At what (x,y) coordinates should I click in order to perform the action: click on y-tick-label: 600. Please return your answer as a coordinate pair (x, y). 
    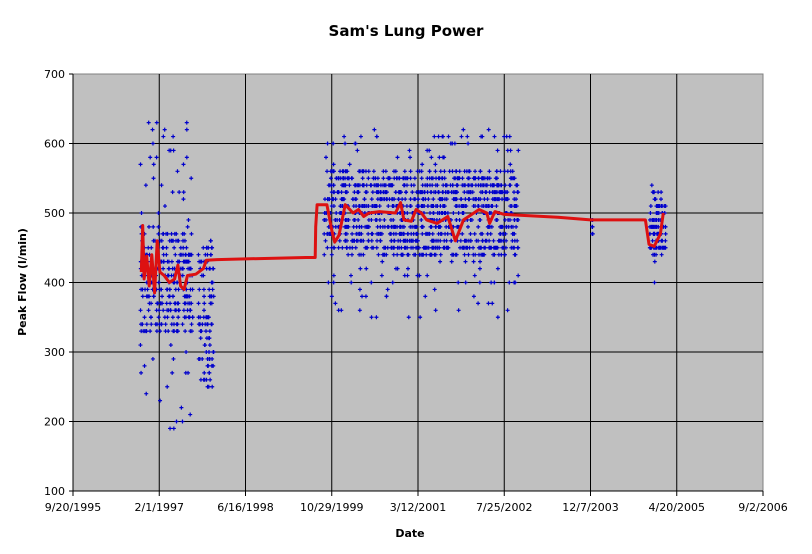
    Looking at the image, I should click on (54, 144).